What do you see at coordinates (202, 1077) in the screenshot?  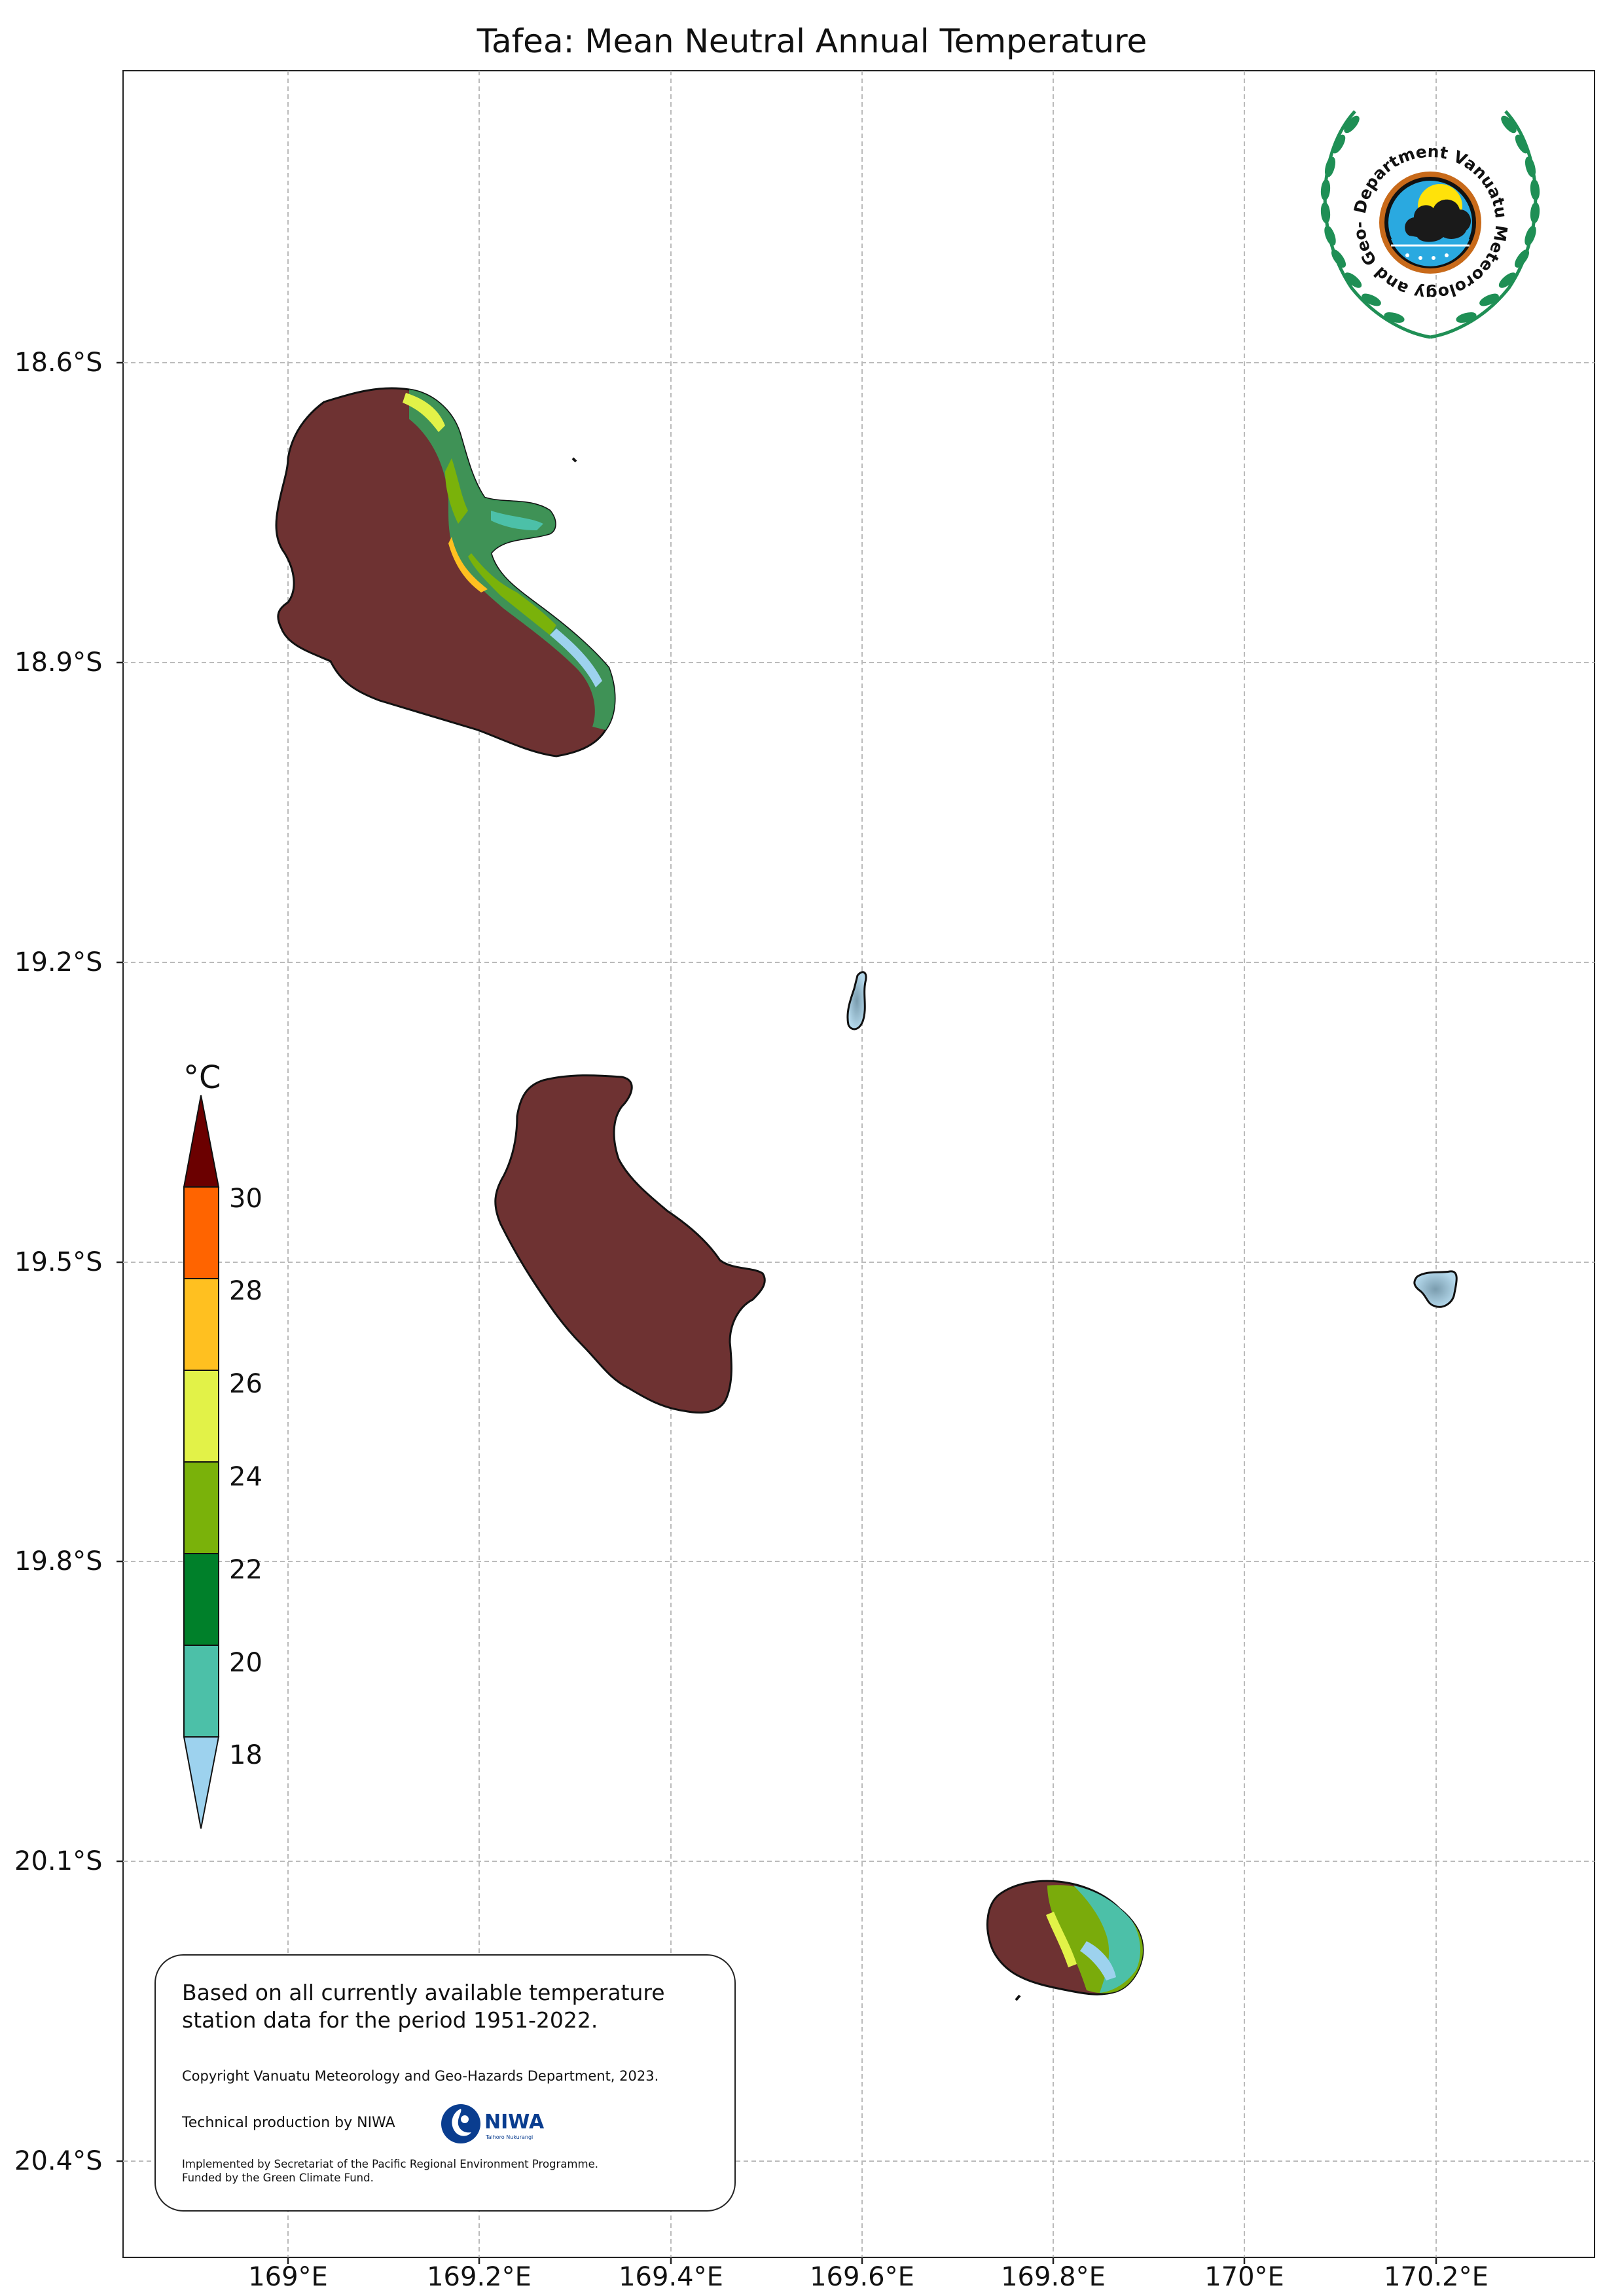 I see `legend-unit: °C` at bounding box center [202, 1077].